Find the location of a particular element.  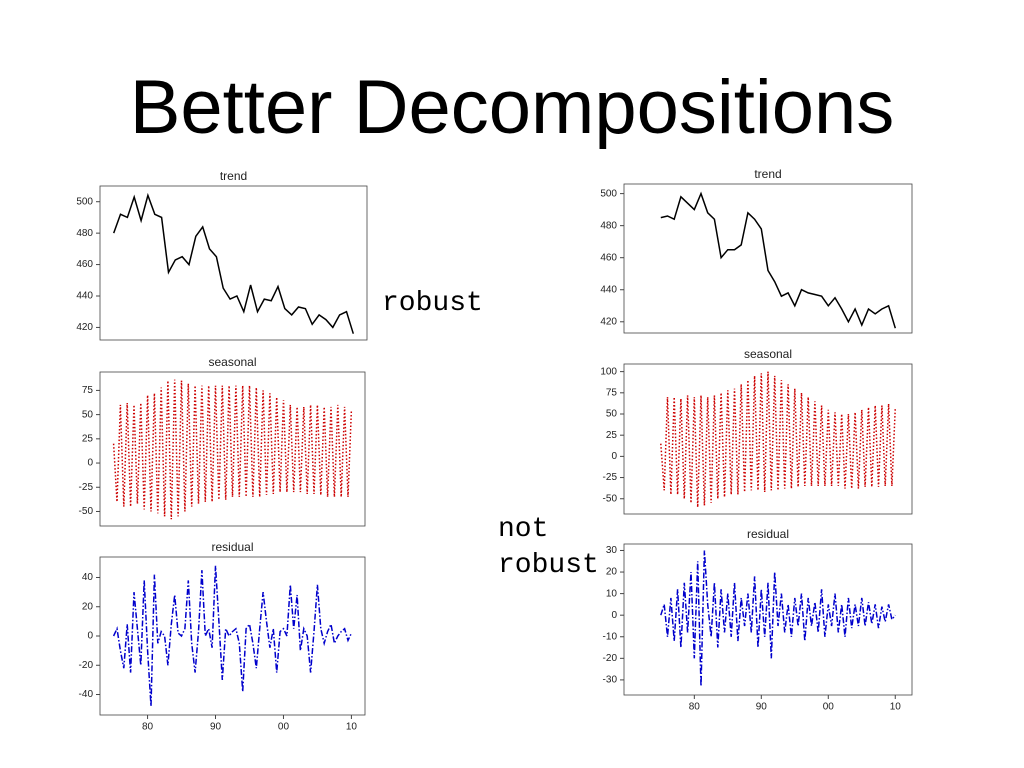

y-tick-label: 10 is located at coordinates (612, 593).